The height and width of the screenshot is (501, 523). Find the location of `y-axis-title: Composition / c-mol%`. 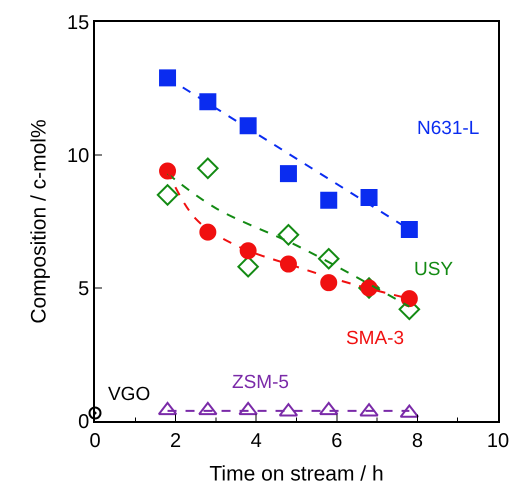

y-axis-title: Composition / c-mol% is located at coordinates (39, 221).